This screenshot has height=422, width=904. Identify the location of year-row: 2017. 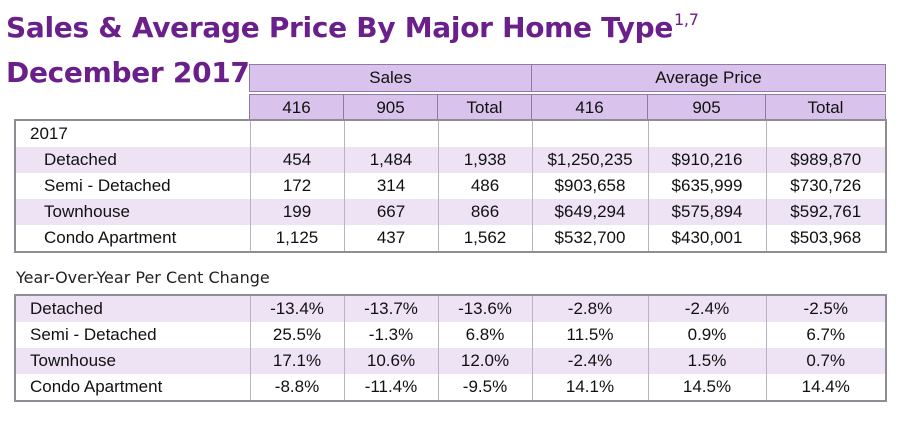
(450, 133).